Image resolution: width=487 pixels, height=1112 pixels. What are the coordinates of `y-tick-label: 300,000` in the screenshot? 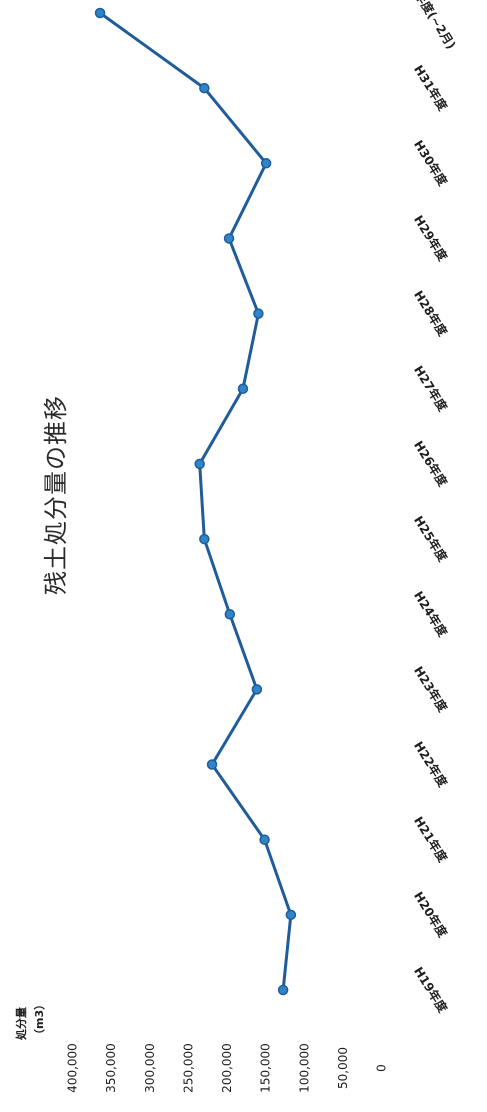 It's located at (150, 1068).